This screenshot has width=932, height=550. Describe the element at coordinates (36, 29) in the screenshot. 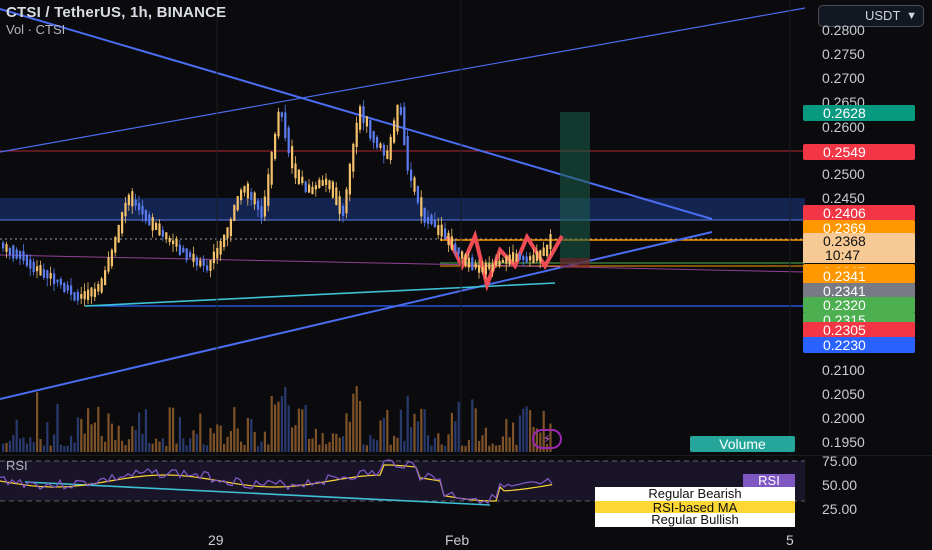

I see `volume-indicator-label: Vol · CTSI` at that location.